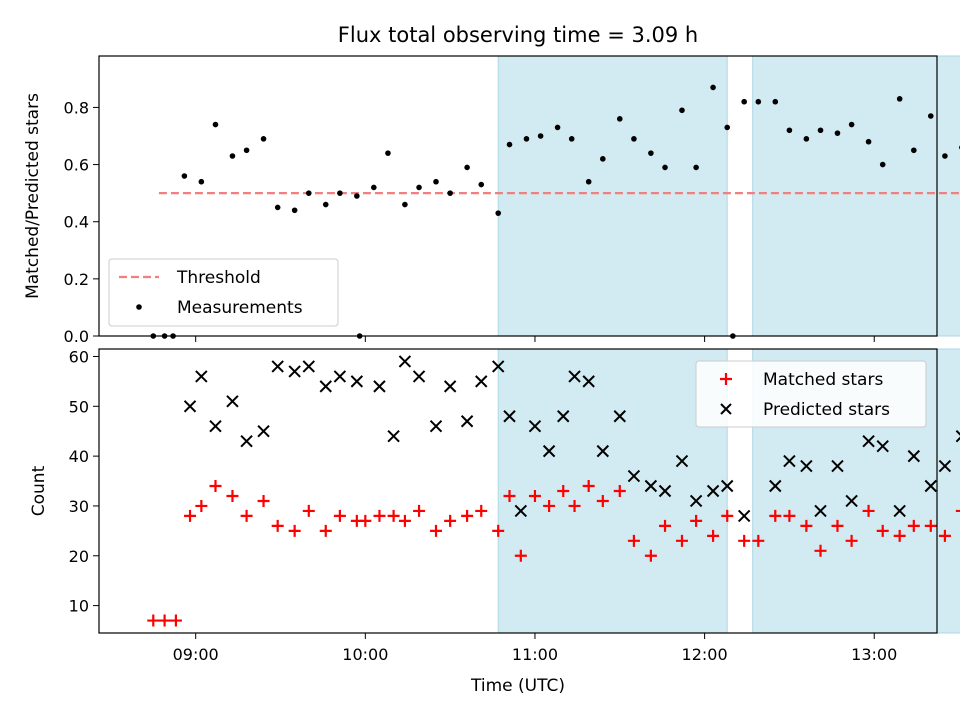 The height and width of the screenshot is (720, 960). I want to click on y-tick-label: 0.4, so click(76, 222).